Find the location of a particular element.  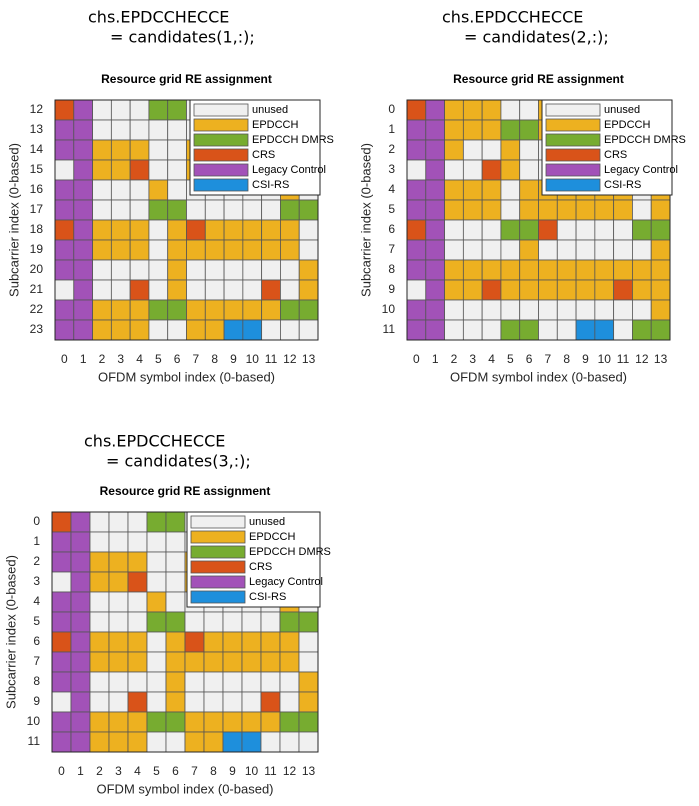

x-tick-label: 4 is located at coordinates (137, 771).